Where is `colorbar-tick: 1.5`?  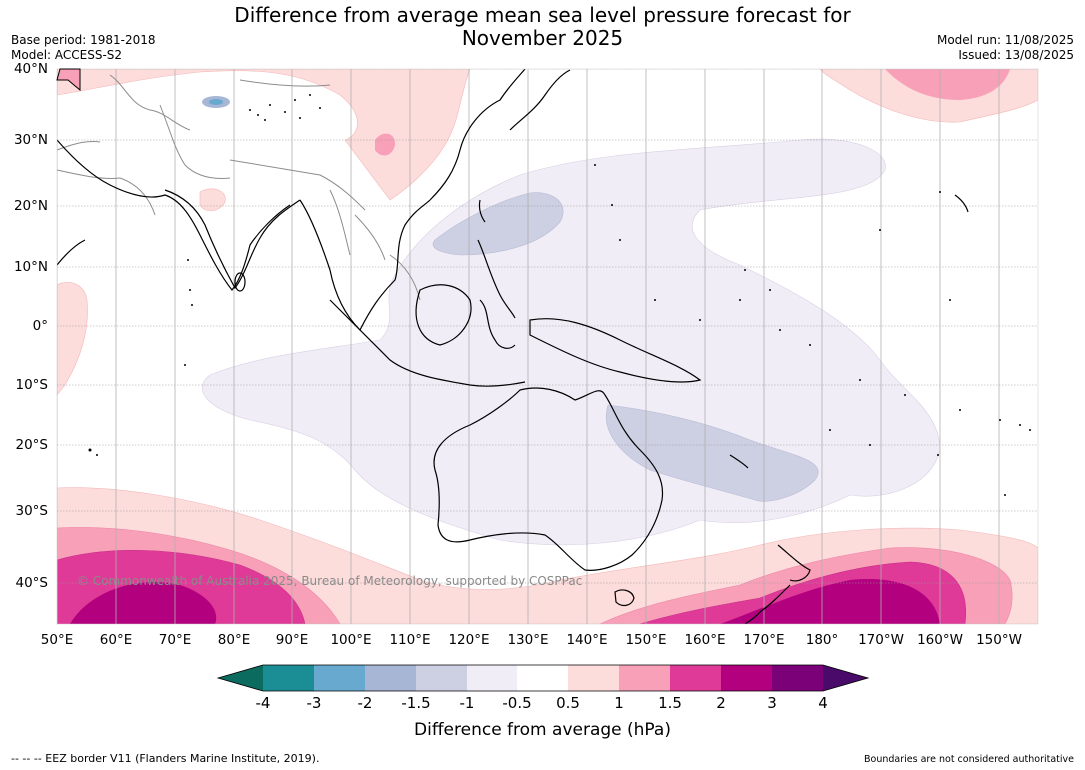 colorbar-tick: 1.5 is located at coordinates (670, 703).